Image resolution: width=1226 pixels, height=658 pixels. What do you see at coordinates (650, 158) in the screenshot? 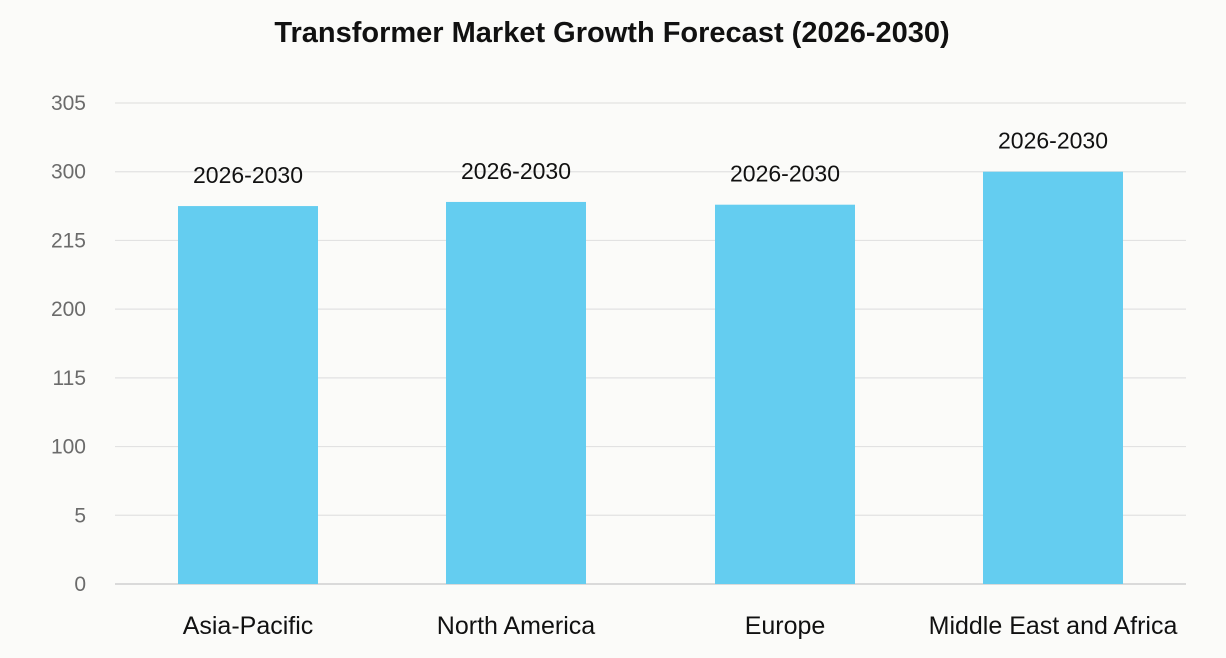
I see `data-labels: 2026-2030 2026-2030 2026-2030 2026-2030` at bounding box center [650, 158].